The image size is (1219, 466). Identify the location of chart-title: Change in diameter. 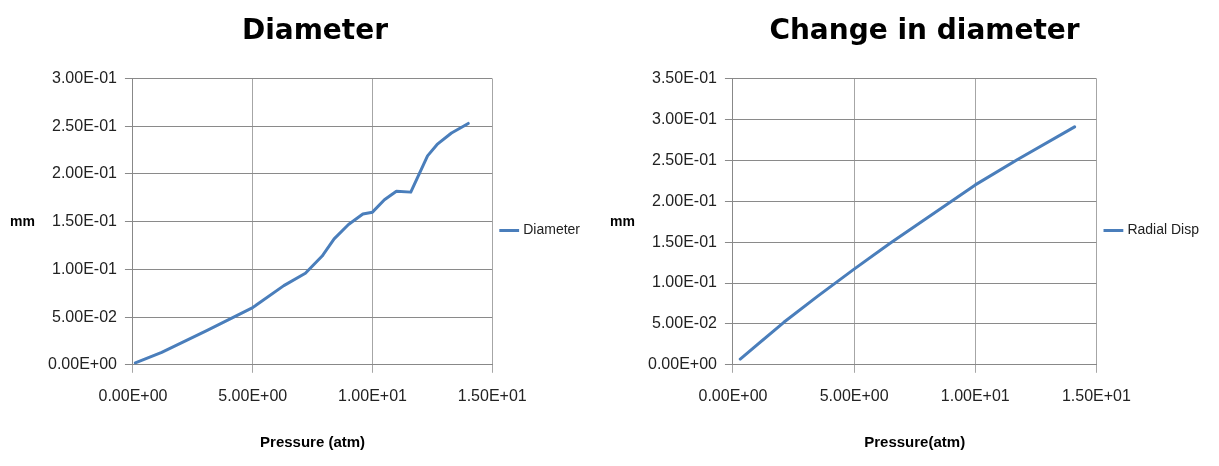
(924, 30).